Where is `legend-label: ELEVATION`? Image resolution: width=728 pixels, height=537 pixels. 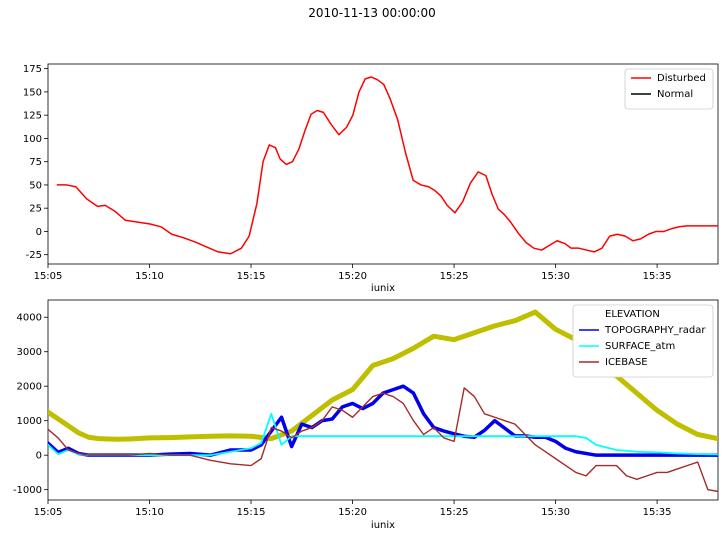
legend-label: ELEVATION is located at coordinates (632, 314).